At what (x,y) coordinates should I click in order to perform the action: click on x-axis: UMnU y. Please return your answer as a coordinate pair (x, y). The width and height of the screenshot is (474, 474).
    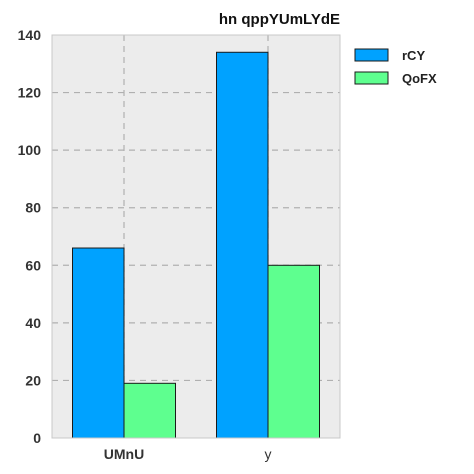
    Looking at the image, I should click on (188, 454).